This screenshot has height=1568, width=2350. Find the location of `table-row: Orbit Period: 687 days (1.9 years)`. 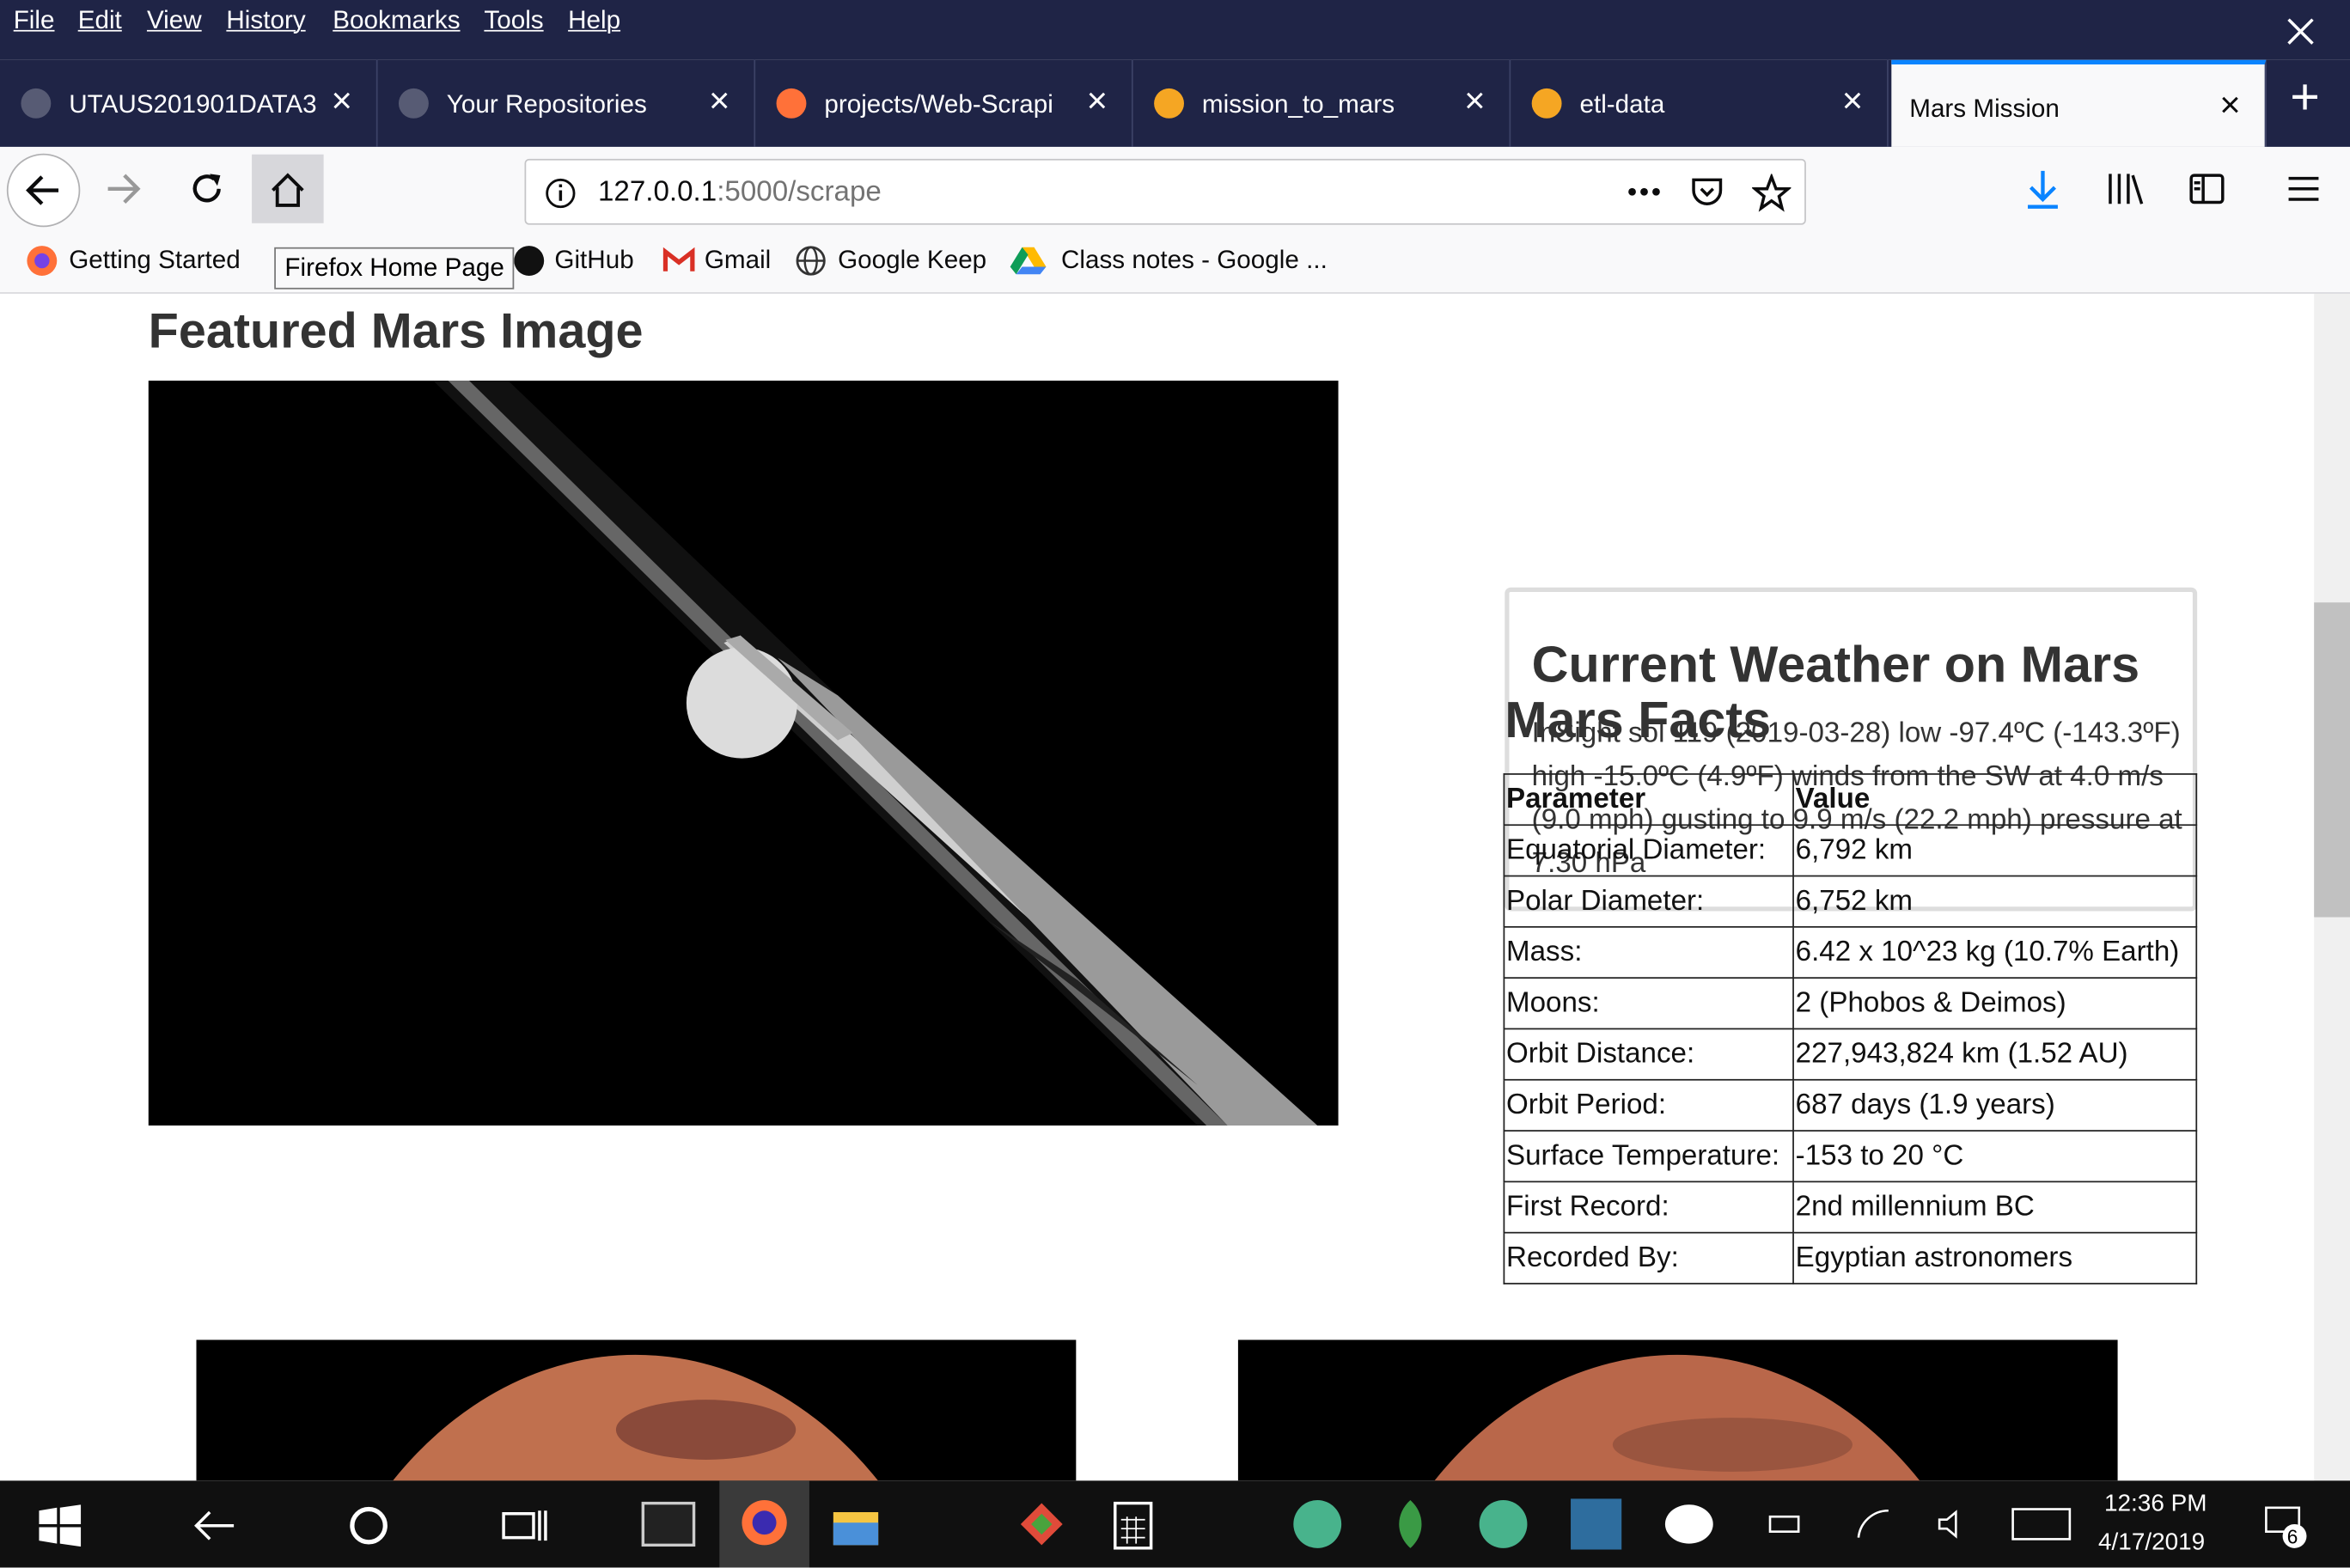

table-row: Orbit Period: 687 days (1.9 years) is located at coordinates (1850, 1105).